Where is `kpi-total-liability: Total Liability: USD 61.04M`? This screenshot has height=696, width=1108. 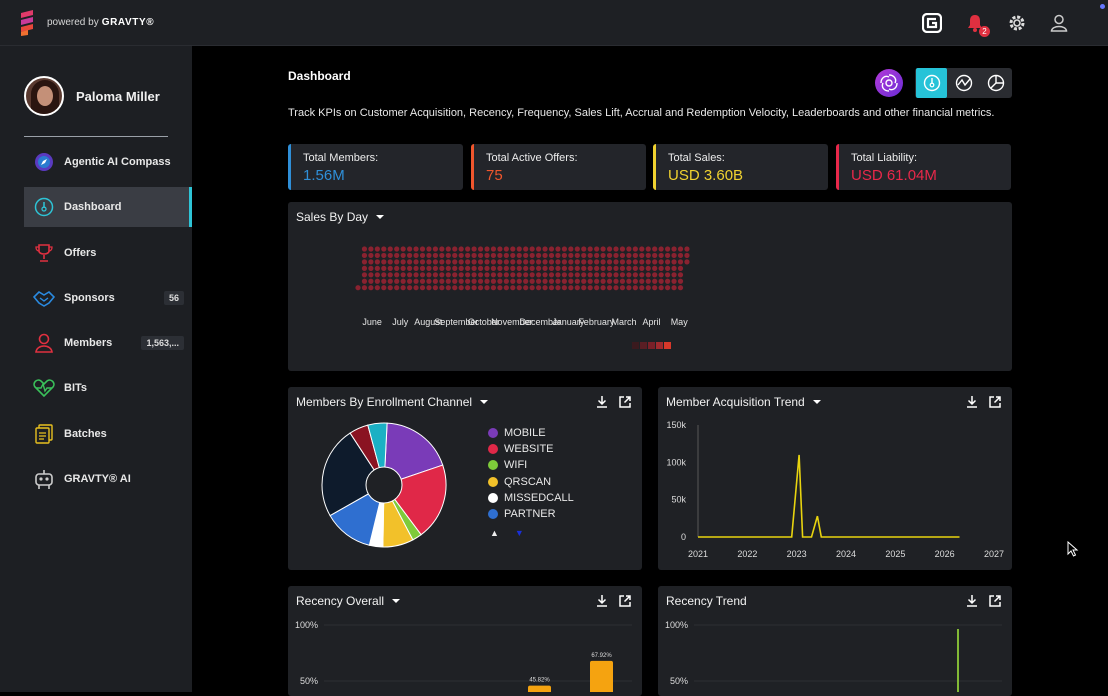
kpi-total-liability: Total Liability: USD 61.04M is located at coordinates (923, 167).